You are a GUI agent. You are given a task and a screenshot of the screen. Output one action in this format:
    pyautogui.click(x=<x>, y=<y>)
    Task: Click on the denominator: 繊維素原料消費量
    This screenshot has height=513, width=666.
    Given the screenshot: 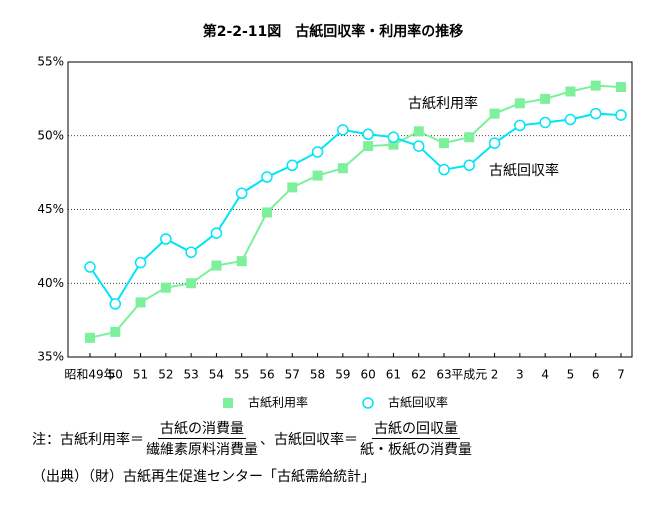 What is the action you would take?
    pyautogui.click(x=202, y=450)
    